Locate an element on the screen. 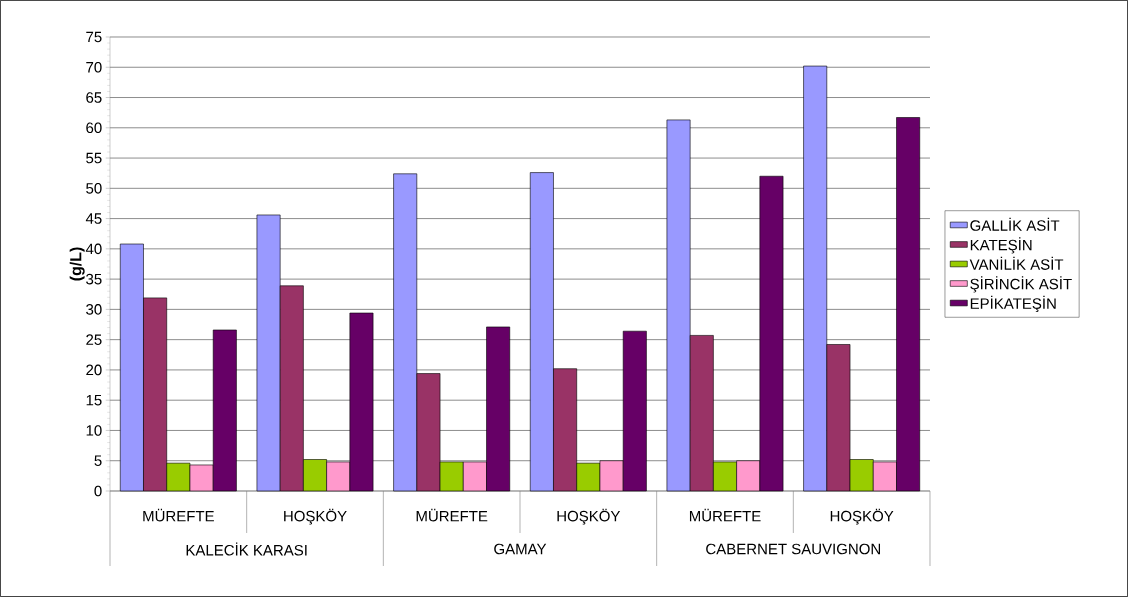  legend-label: KATEŞİN is located at coordinates (1001, 245).